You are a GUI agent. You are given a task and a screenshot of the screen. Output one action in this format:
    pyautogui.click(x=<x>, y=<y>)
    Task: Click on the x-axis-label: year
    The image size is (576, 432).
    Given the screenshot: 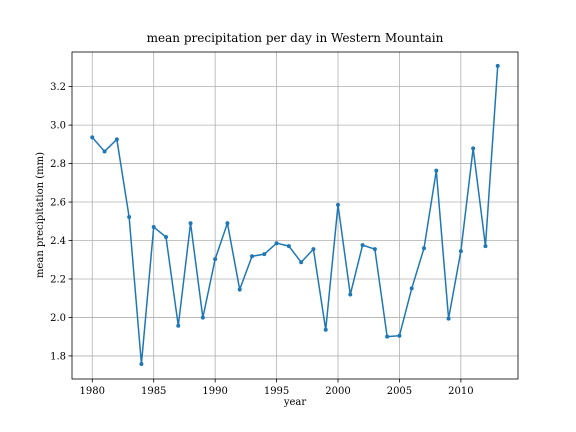 What is the action you would take?
    pyautogui.click(x=295, y=402)
    